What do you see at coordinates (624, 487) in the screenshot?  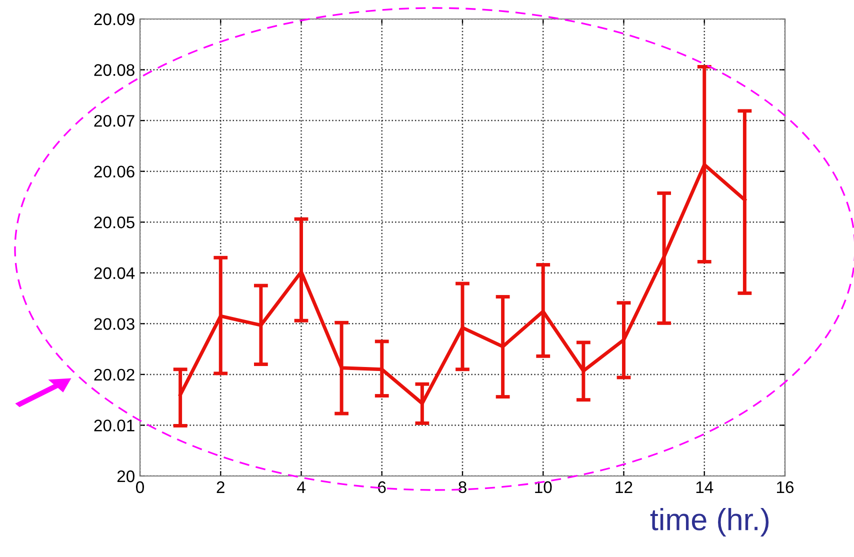 I see `x-tick-label: 12` at bounding box center [624, 487].